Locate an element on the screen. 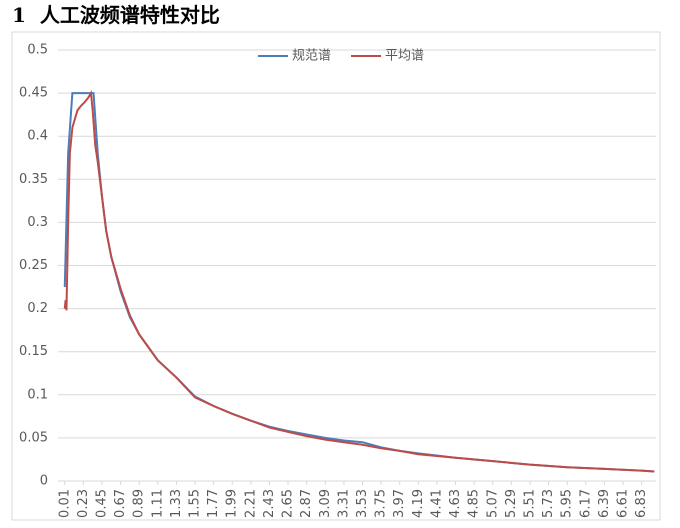 Image resolution: width=680 pixels, height=528 pixels. y-tick-label: 0.05 is located at coordinates (33, 437).